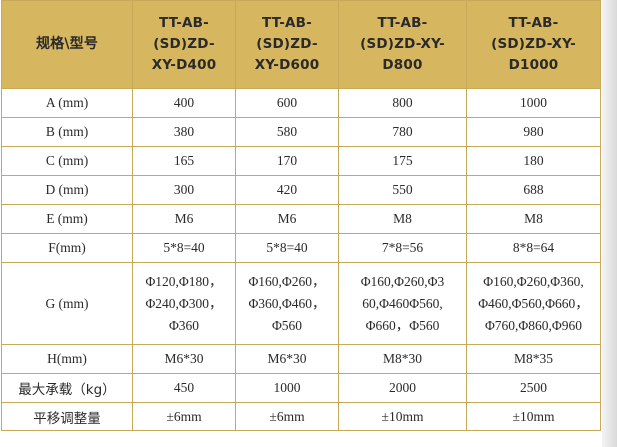 This screenshot has width=617, height=447. Describe the element at coordinates (287, 190) in the screenshot. I see `table-cell: 420` at that location.